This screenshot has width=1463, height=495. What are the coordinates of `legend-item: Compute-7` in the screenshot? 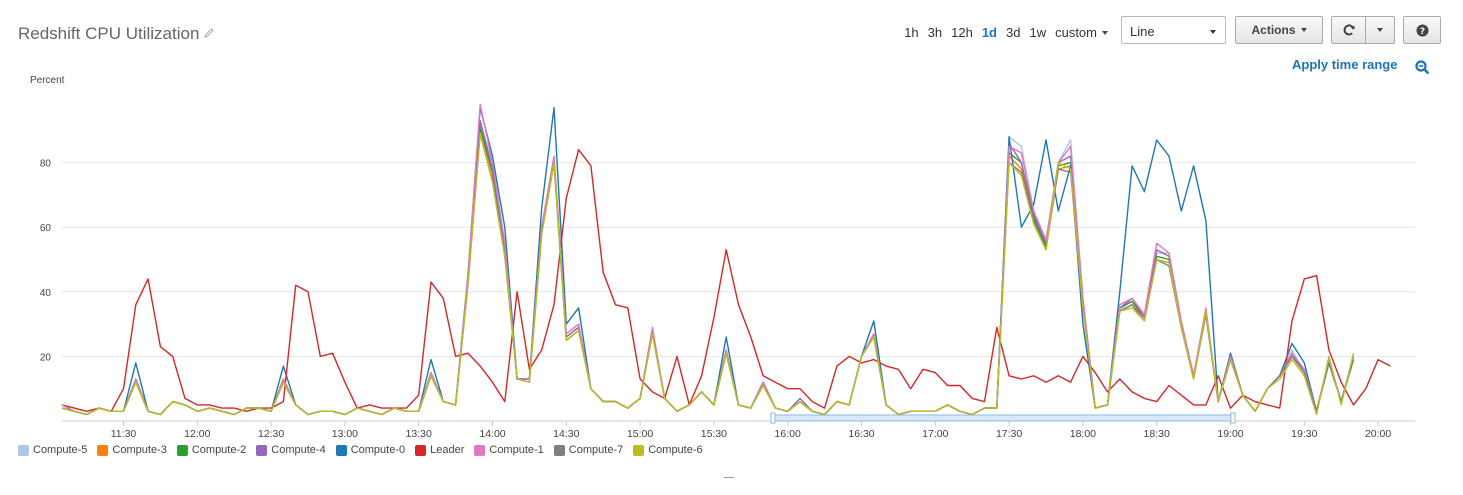 It's located at (588, 450).